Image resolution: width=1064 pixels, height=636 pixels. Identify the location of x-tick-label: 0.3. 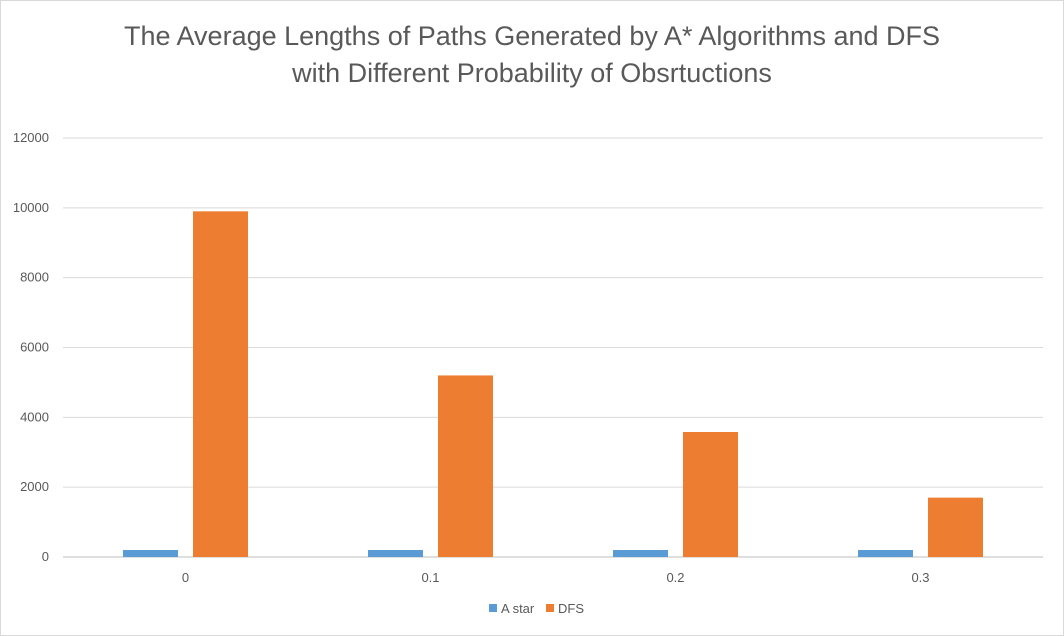
(920, 577).